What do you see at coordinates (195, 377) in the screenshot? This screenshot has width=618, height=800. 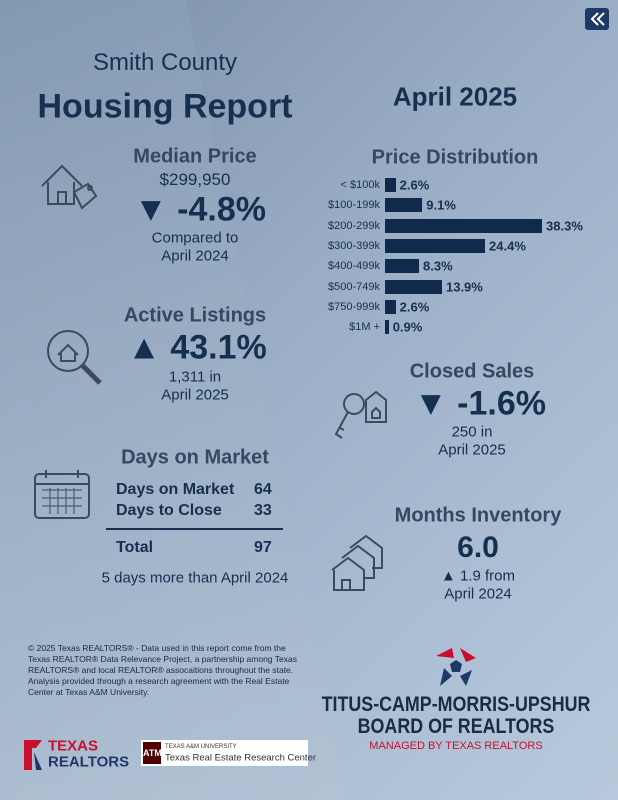 I see `note: 1,311 in` at bounding box center [195, 377].